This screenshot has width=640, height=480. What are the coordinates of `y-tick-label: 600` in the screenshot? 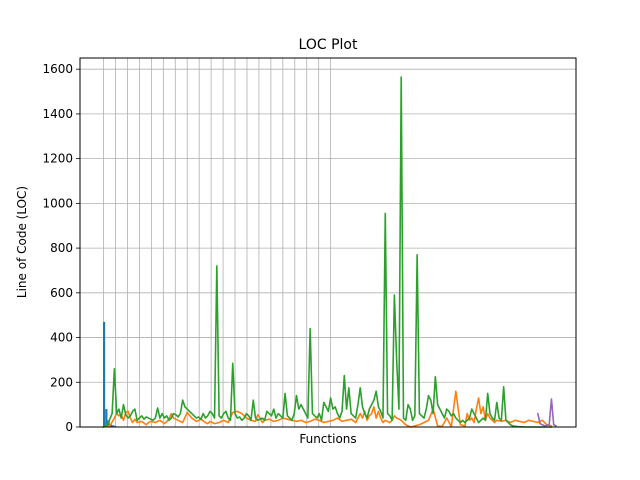 It's located at (61, 293).